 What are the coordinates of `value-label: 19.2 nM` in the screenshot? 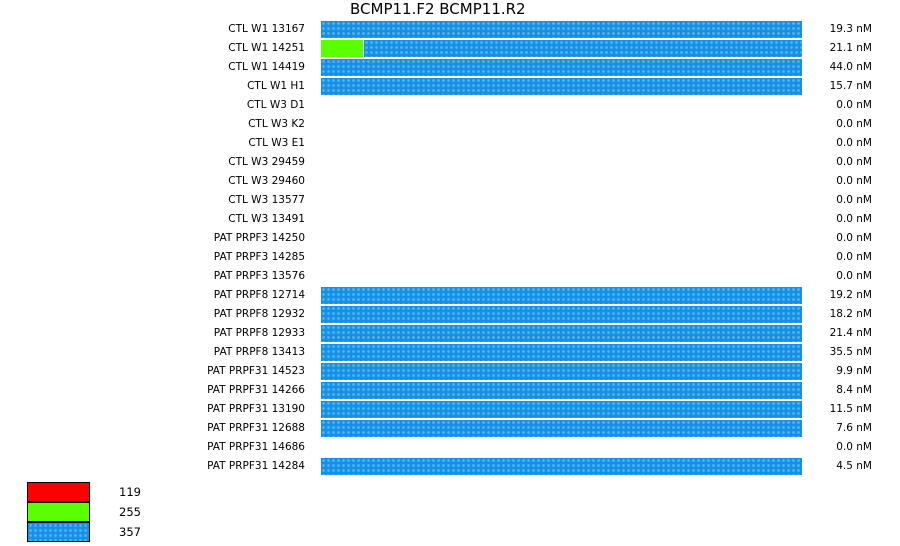 It's located at (850, 295).